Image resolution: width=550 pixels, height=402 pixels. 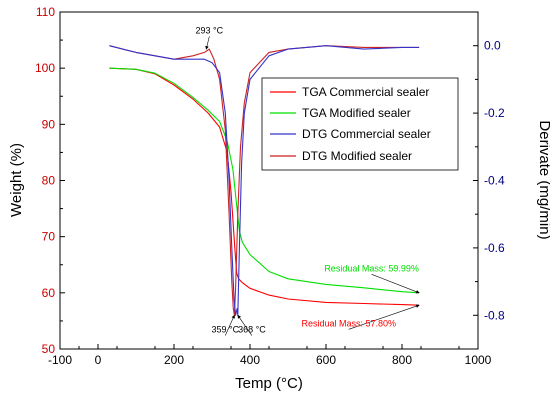 I want to click on annotation-label: Residual Mass: 57.80%, so click(x=349, y=323).